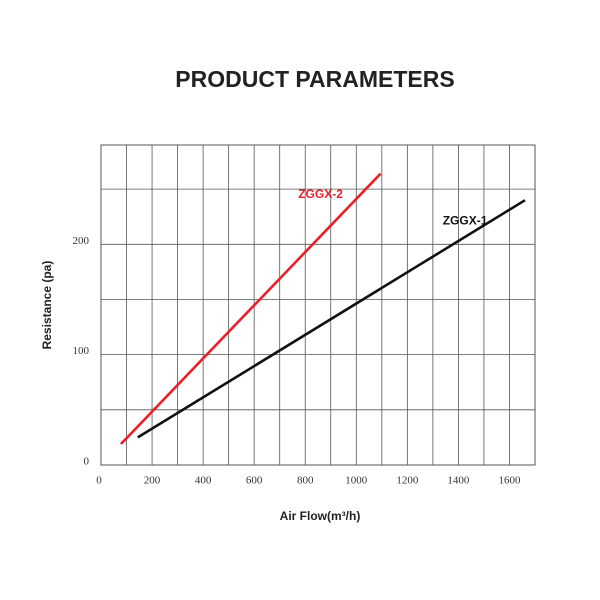  What do you see at coordinates (458, 481) in the screenshot?
I see `x-tick-label: 1400` at bounding box center [458, 481].